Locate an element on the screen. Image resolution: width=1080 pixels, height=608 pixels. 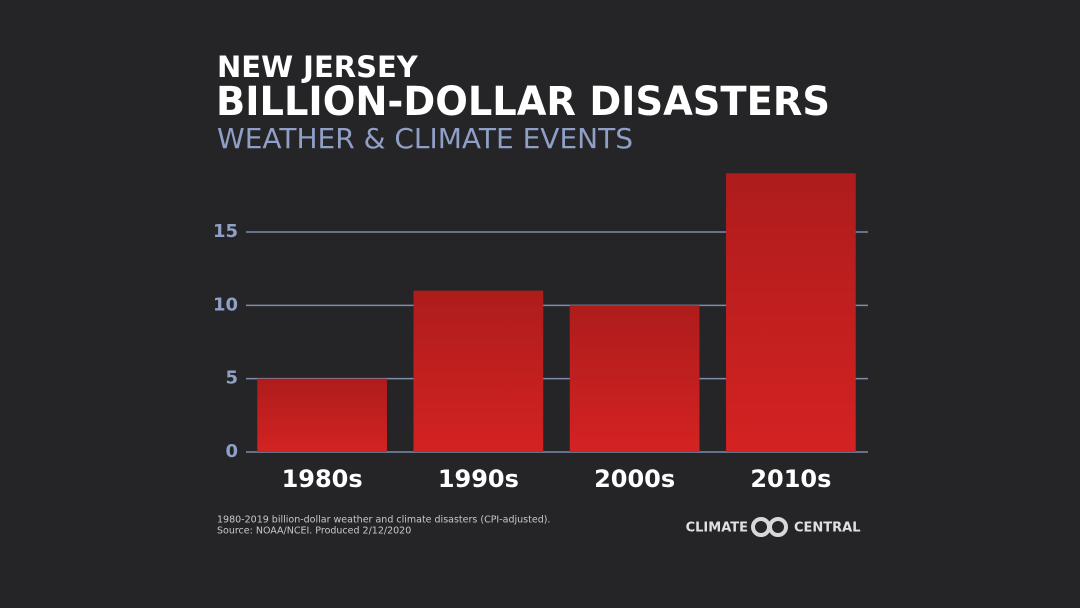
x-tick-label: 2010s is located at coordinates (790, 479).